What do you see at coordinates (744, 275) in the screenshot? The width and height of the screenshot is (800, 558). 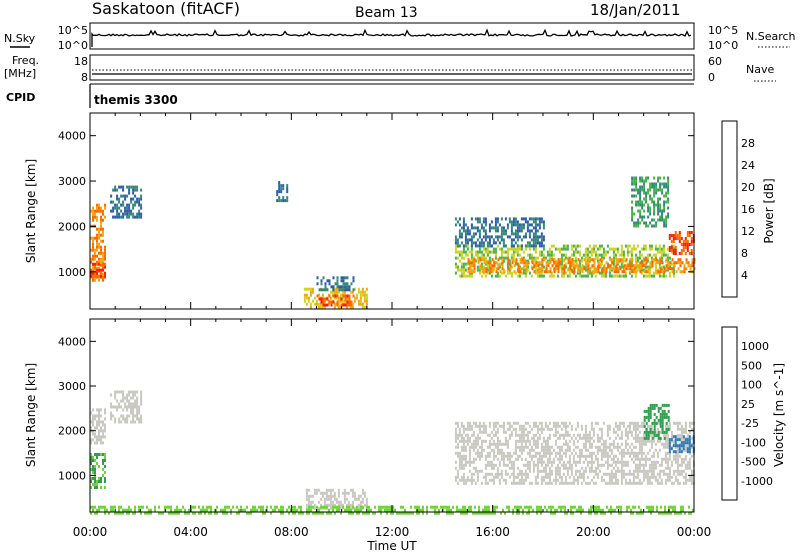 I see `power-colorbar-tick-0: 4` at bounding box center [744, 275].